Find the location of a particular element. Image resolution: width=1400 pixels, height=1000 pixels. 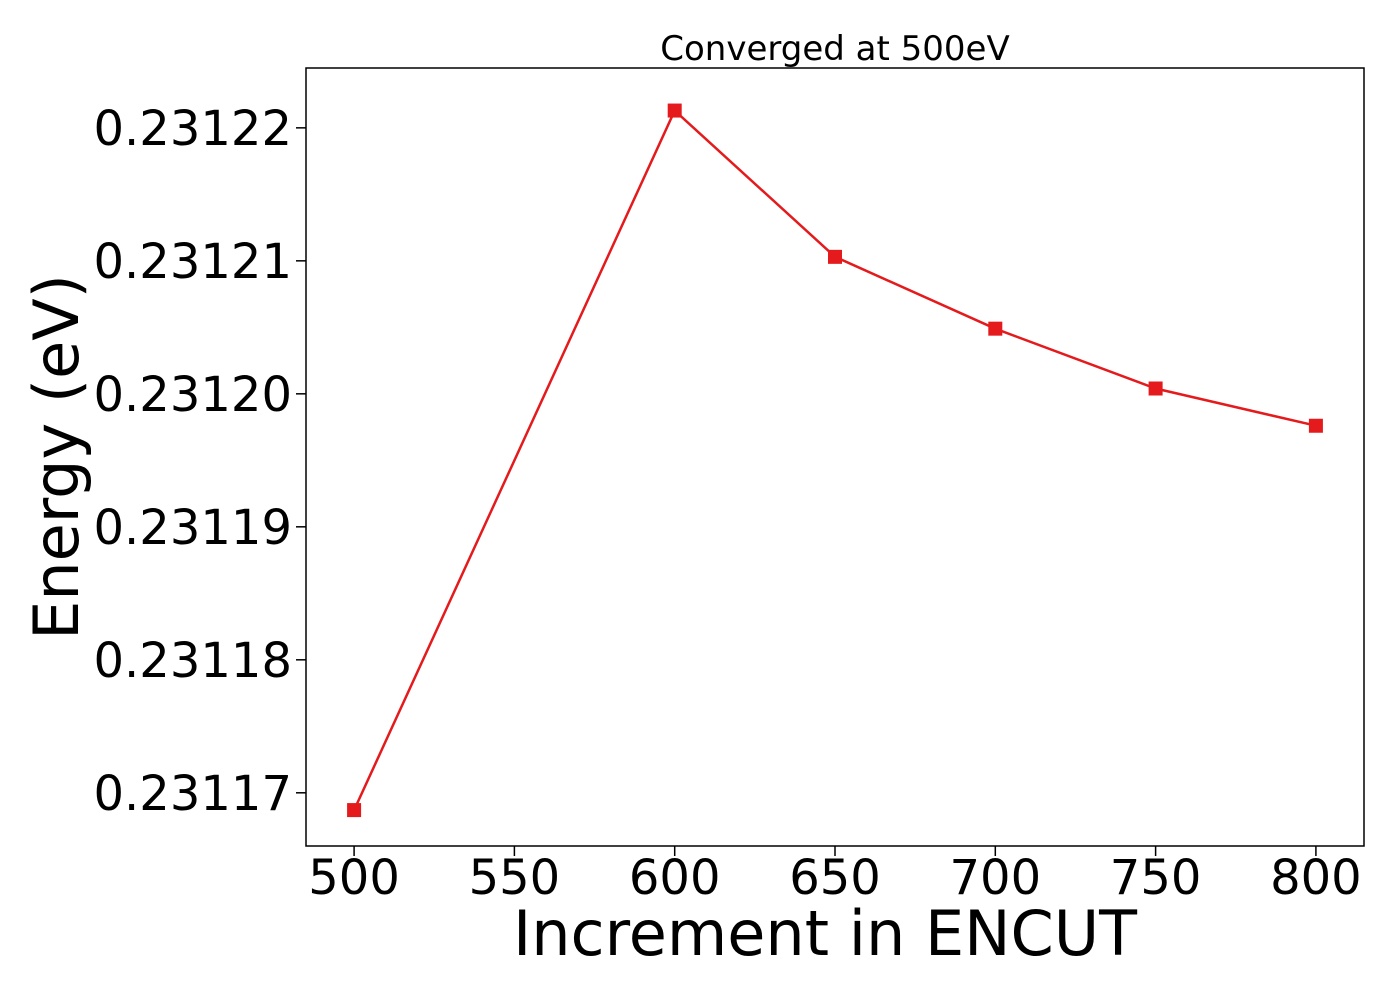

x-axis-label: Increment in ENCUT is located at coordinates (825, 933).